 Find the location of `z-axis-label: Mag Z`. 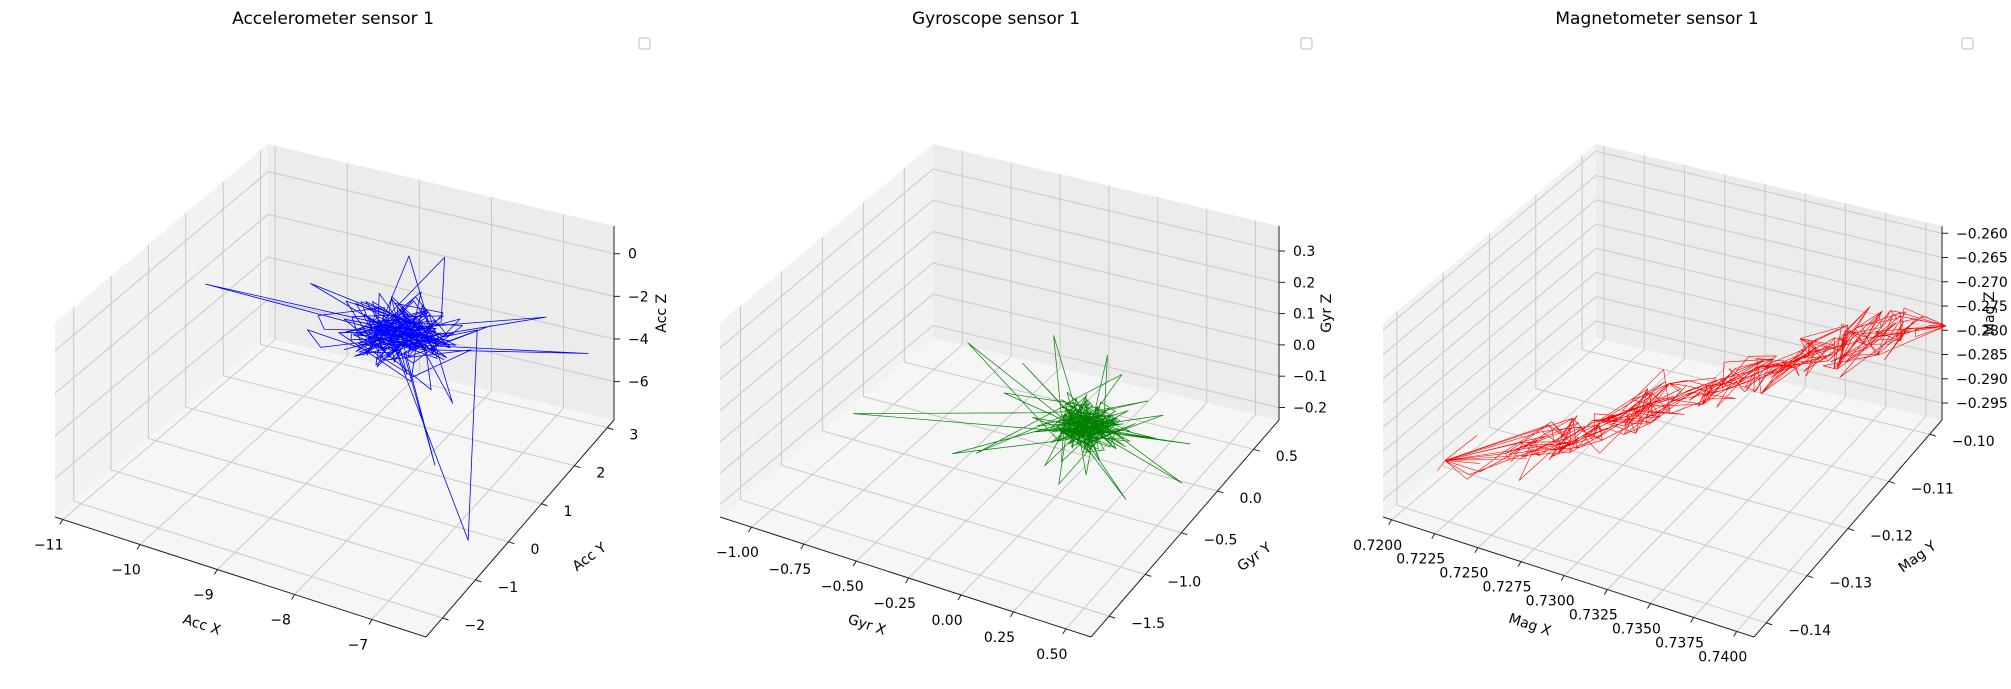

z-axis-label: Mag Z is located at coordinates (1990, 314).